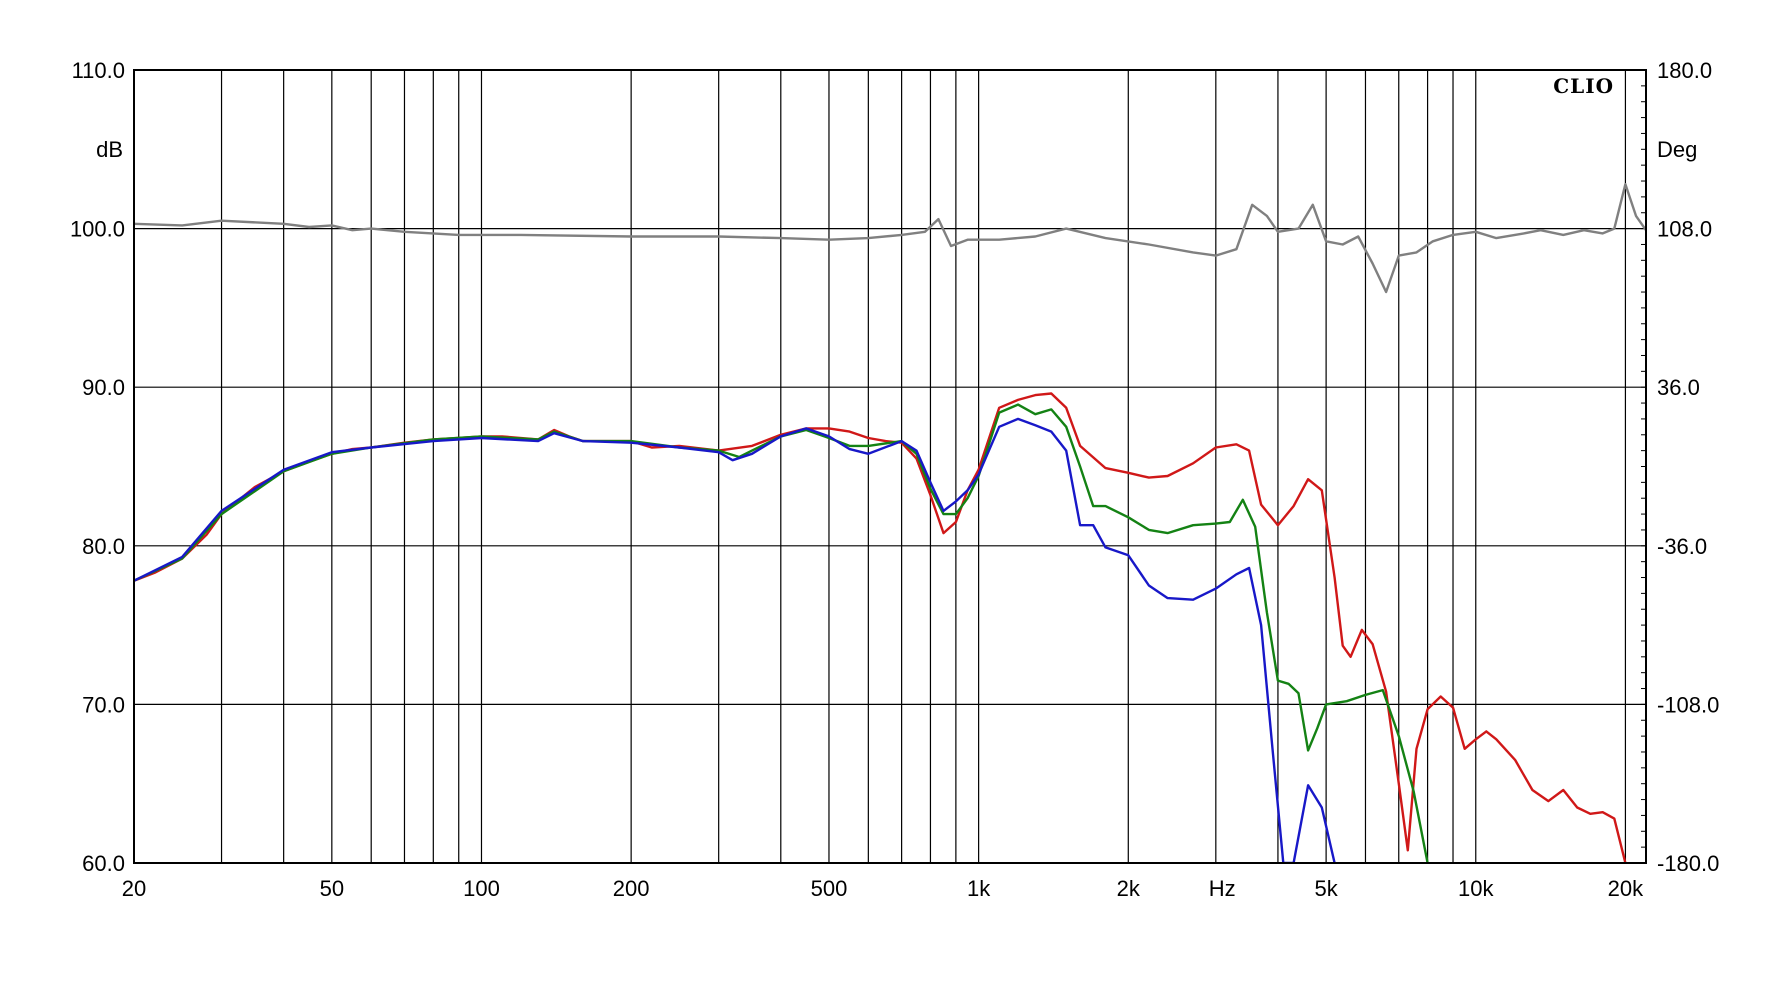 The width and height of the screenshot is (1772, 1001). Describe the element at coordinates (97, 229) in the screenshot. I see `y-left-tick-label: 100.0` at that location.